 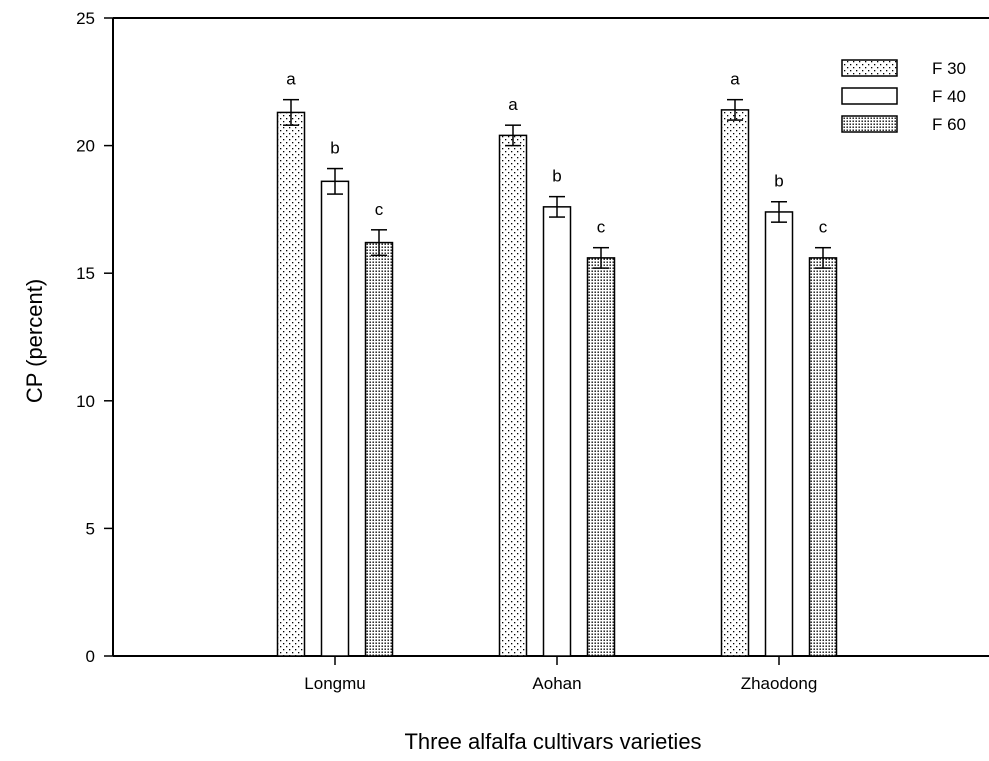 What do you see at coordinates (903, 96) in the screenshot?
I see `legend: F 30 F 40 F 60` at bounding box center [903, 96].